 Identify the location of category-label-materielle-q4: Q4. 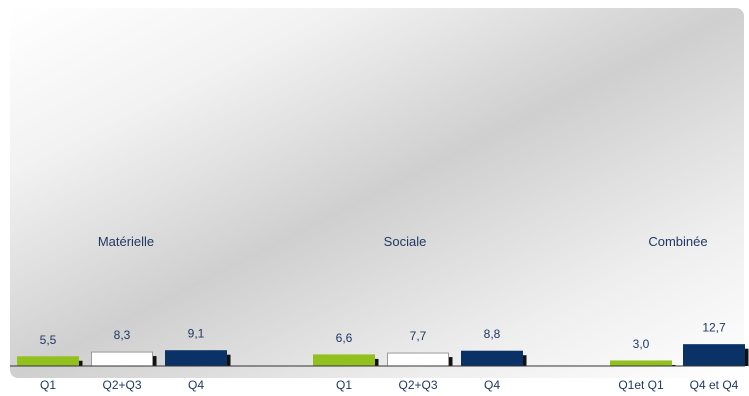
(196, 385).